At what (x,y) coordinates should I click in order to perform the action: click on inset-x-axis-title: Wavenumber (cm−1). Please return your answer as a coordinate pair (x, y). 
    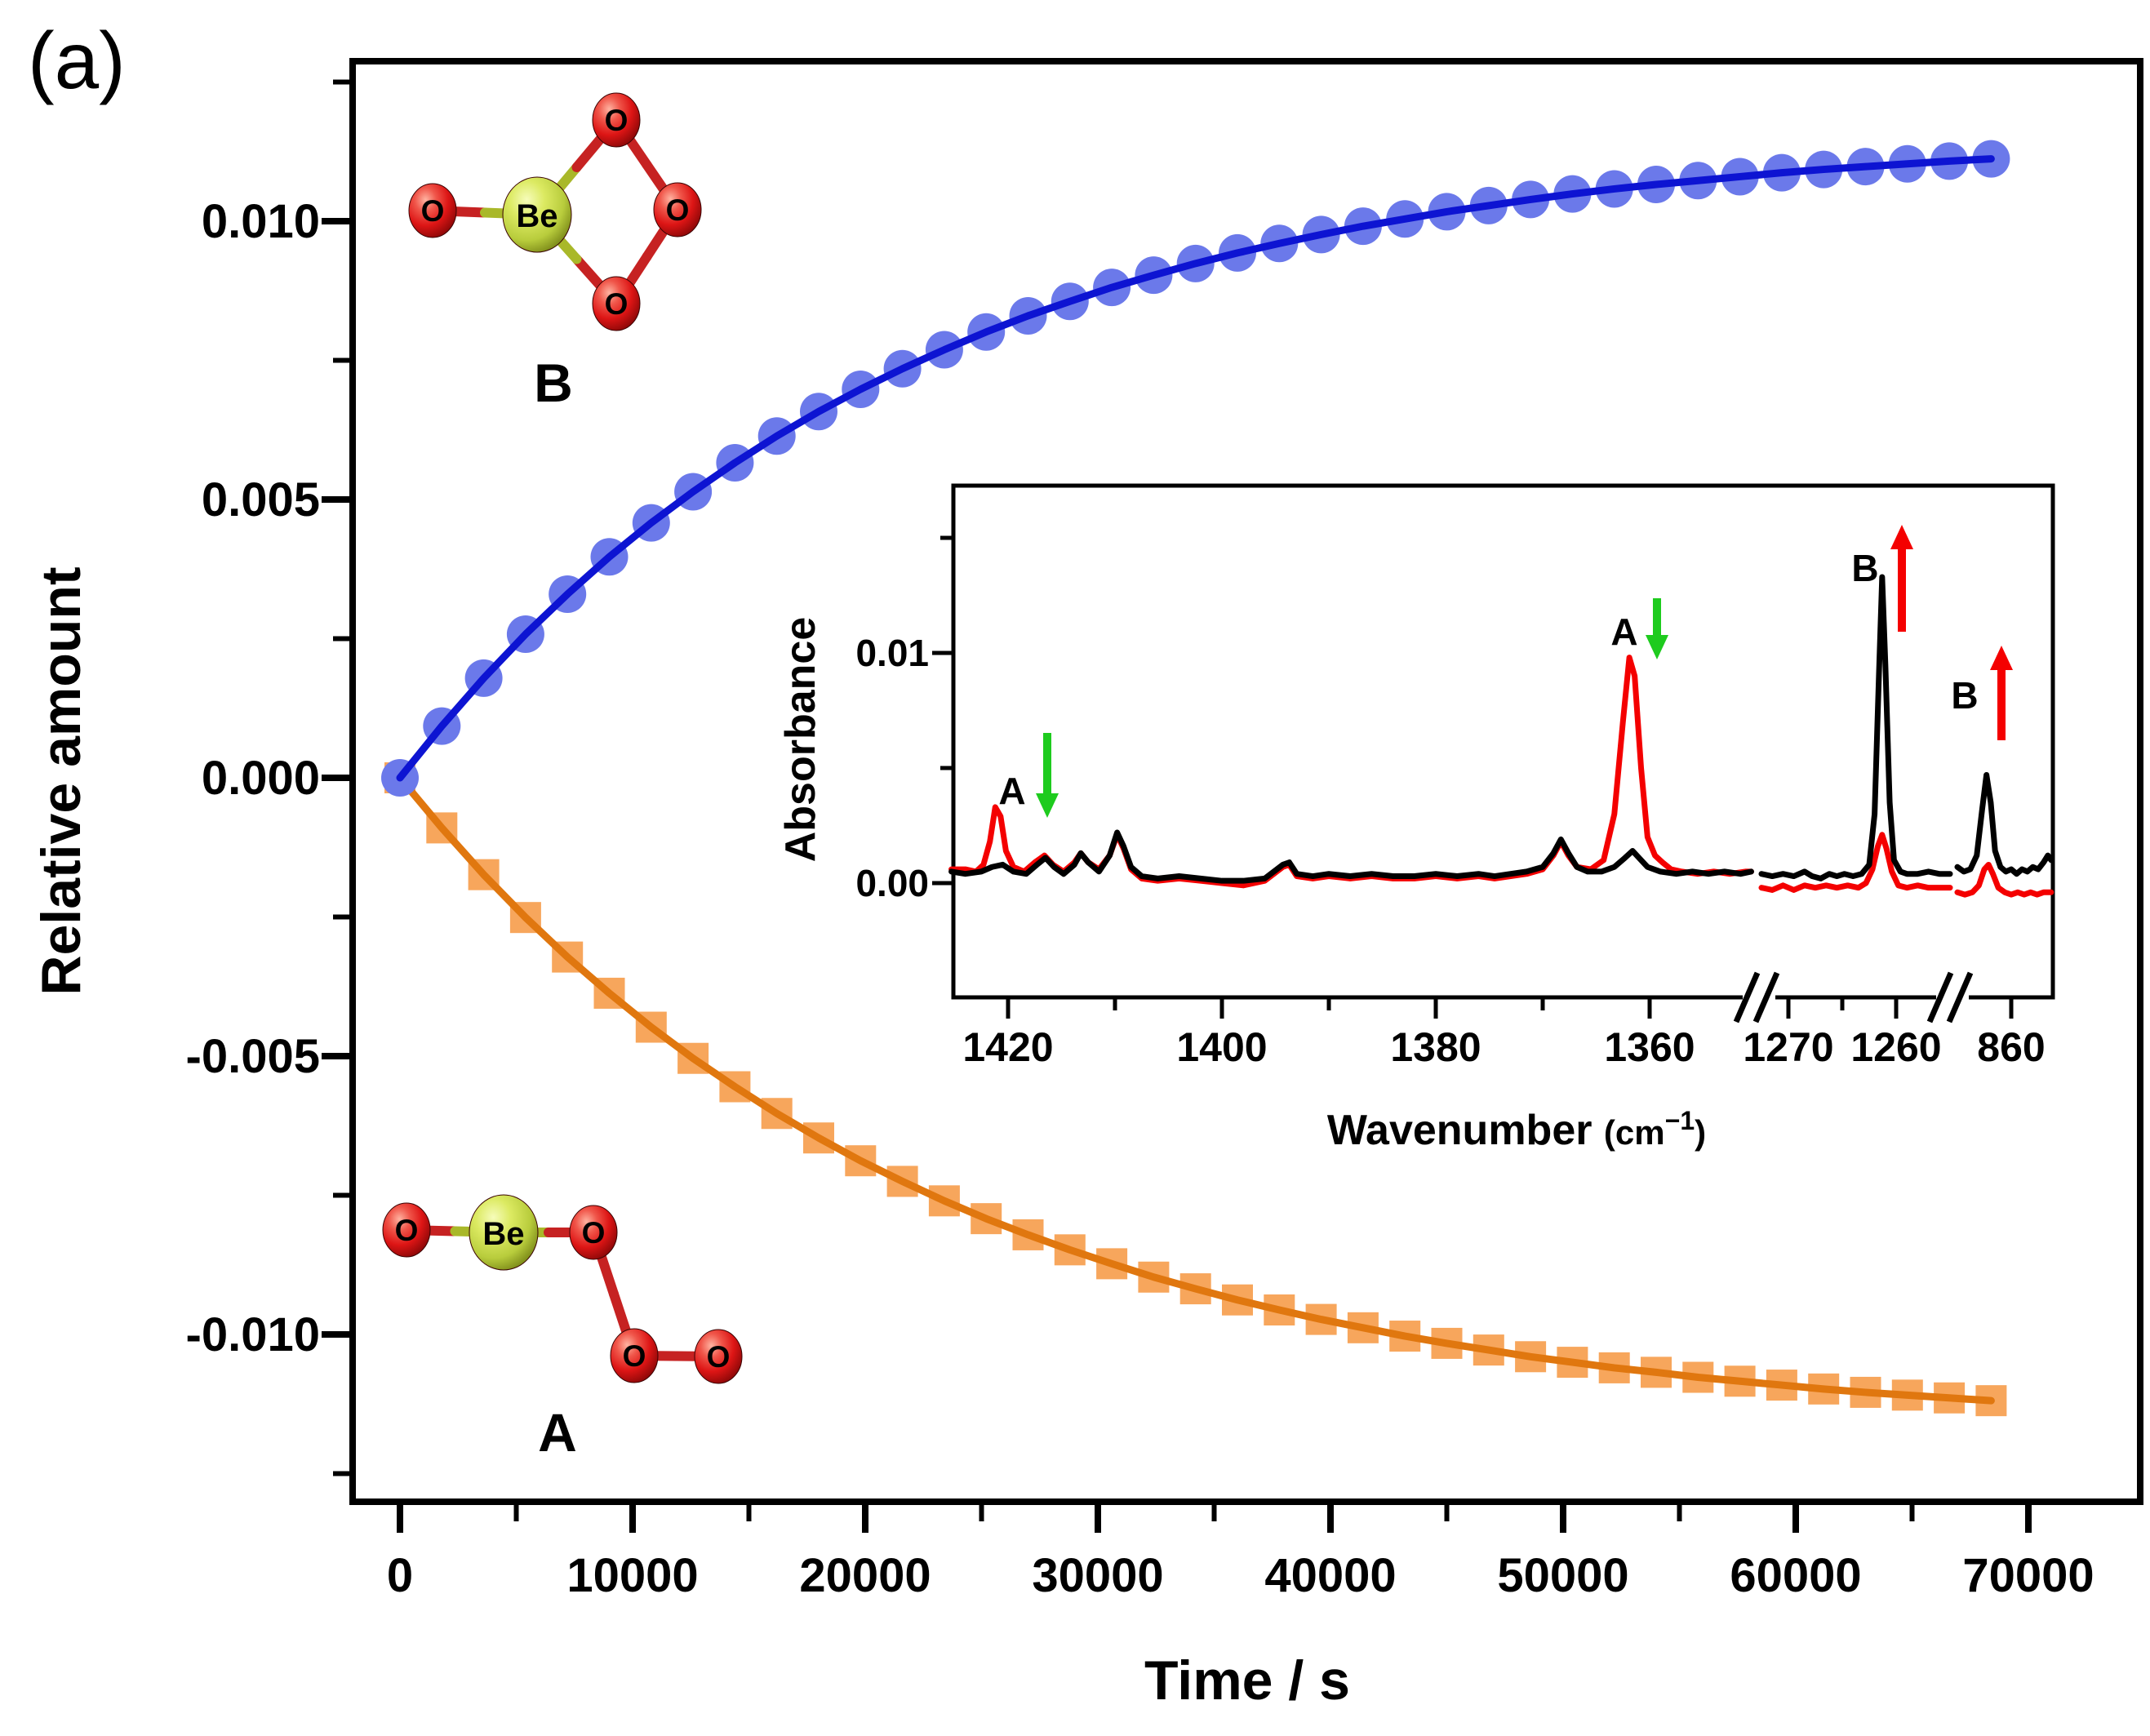
    Looking at the image, I should click on (1516, 1130).